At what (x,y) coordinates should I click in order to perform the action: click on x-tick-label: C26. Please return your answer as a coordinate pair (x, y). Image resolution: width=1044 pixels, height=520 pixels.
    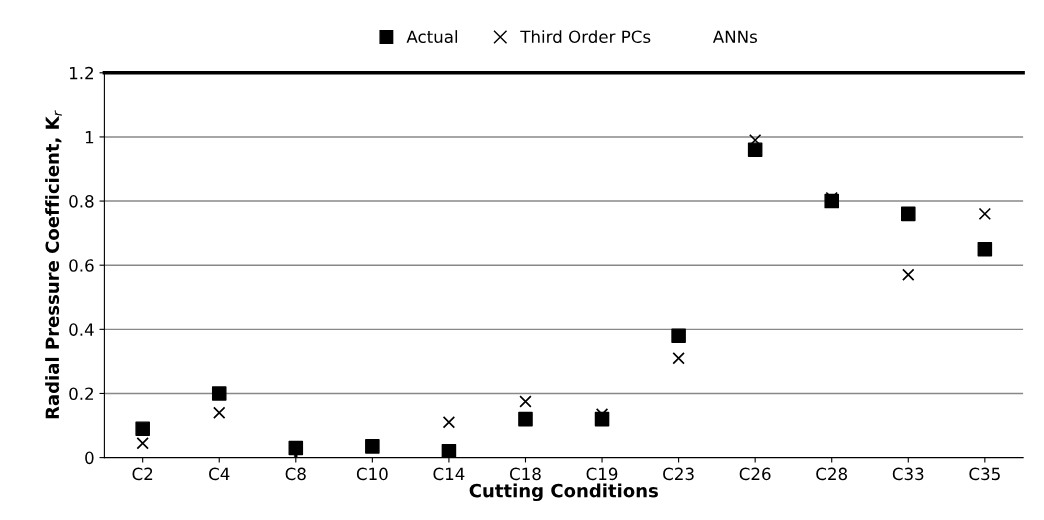
    Looking at the image, I should click on (755, 474).